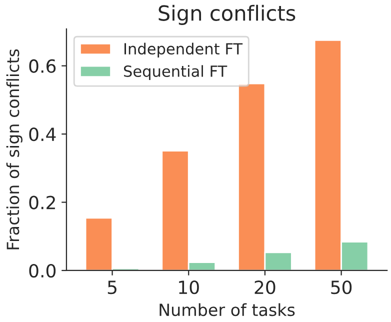  Describe the element at coordinates (14, 149) in the screenshot. I see `y-axis-title: Fraction of sign conflicts` at that location.